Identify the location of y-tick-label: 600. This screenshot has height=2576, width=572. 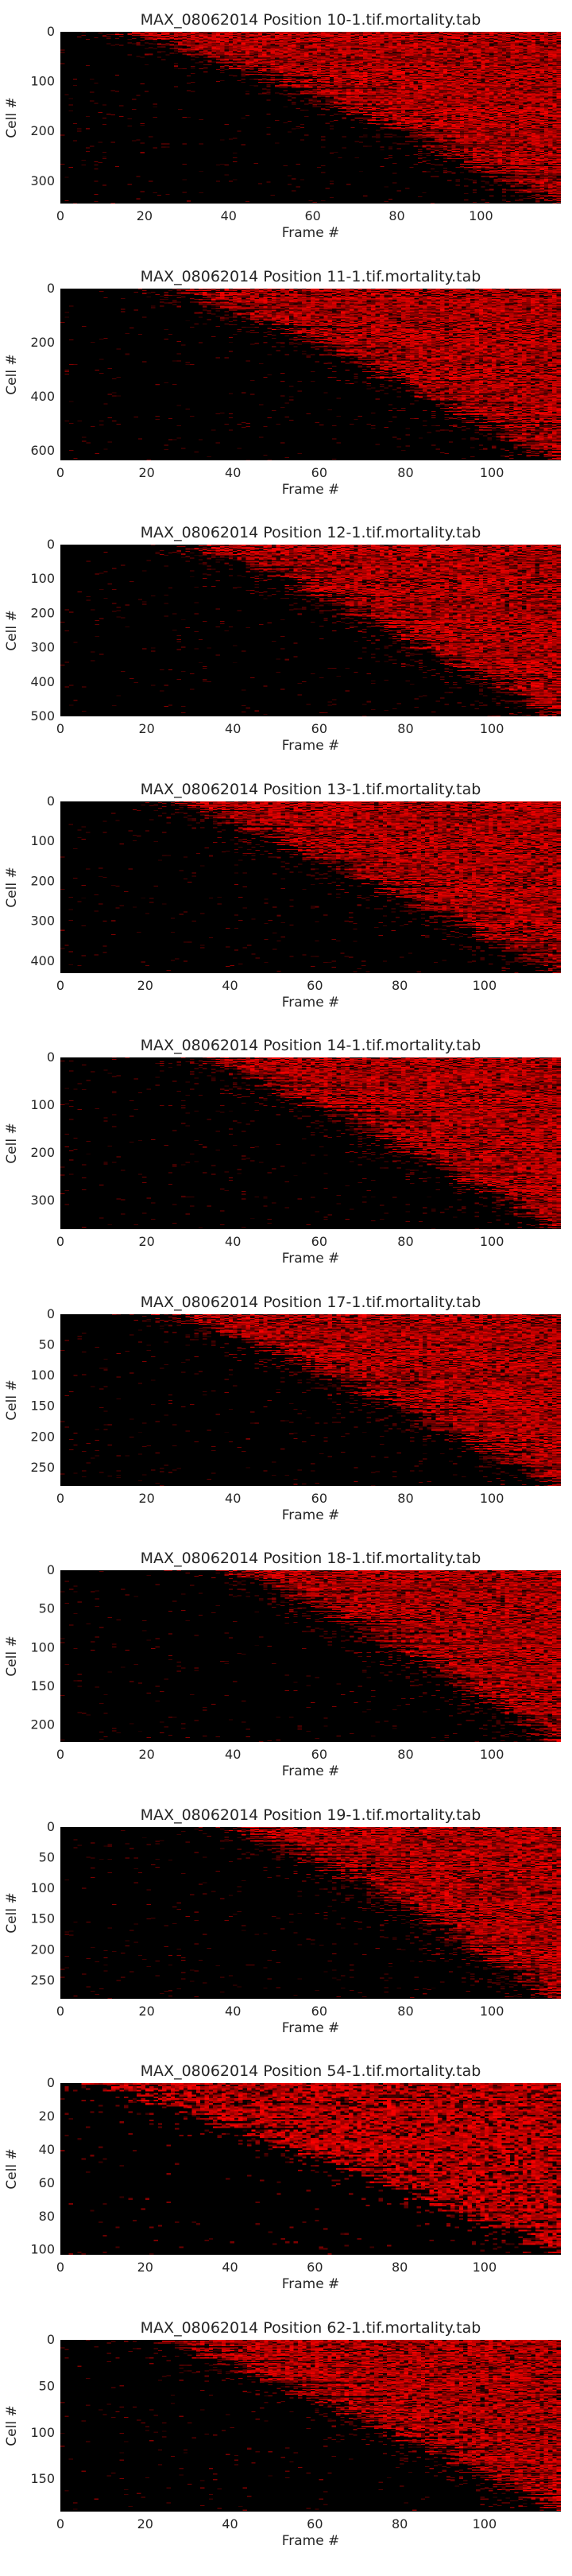
(42, 451).